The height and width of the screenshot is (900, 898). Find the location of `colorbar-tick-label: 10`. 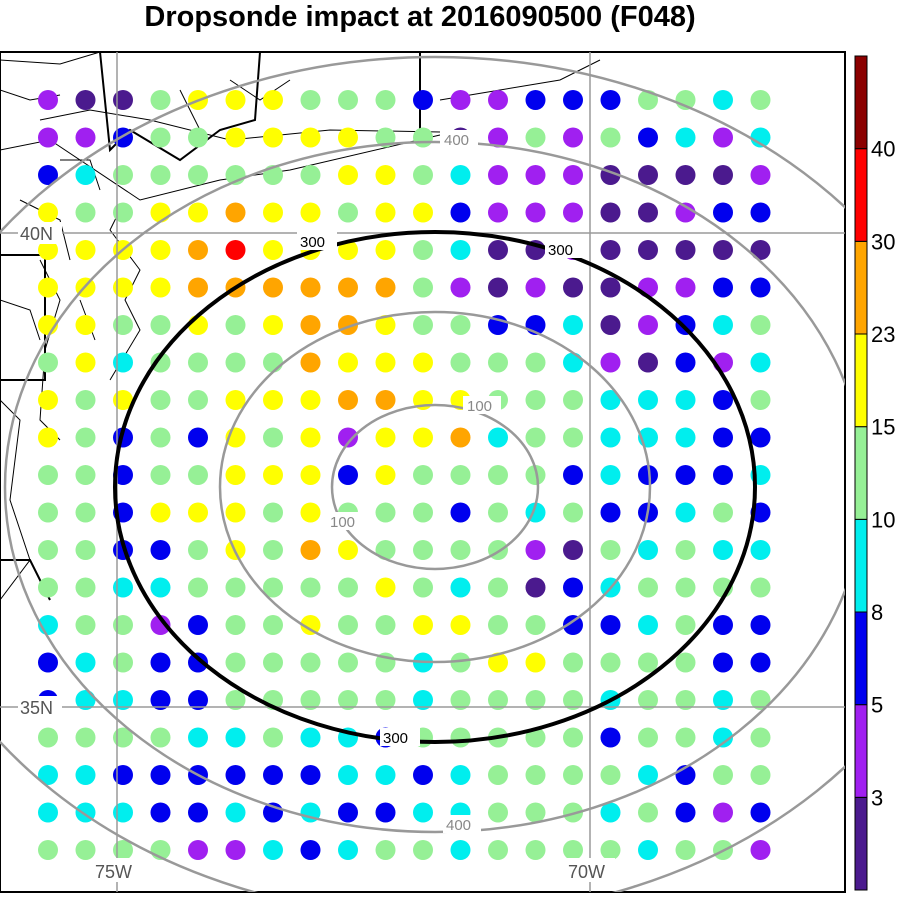

colorbar-tick-label: 10 is located at coordinates (883, 519).